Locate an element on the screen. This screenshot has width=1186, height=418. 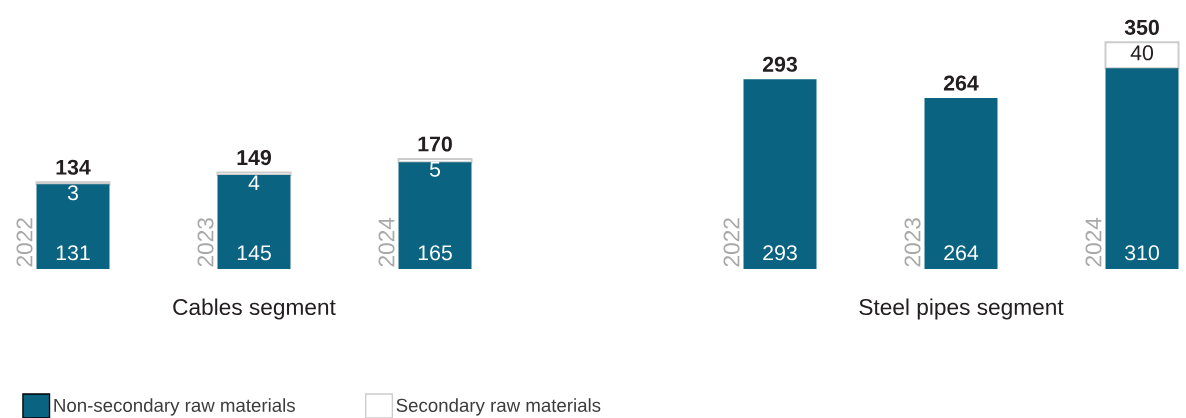
data-label: 131 is located at coordinates (73, 253).